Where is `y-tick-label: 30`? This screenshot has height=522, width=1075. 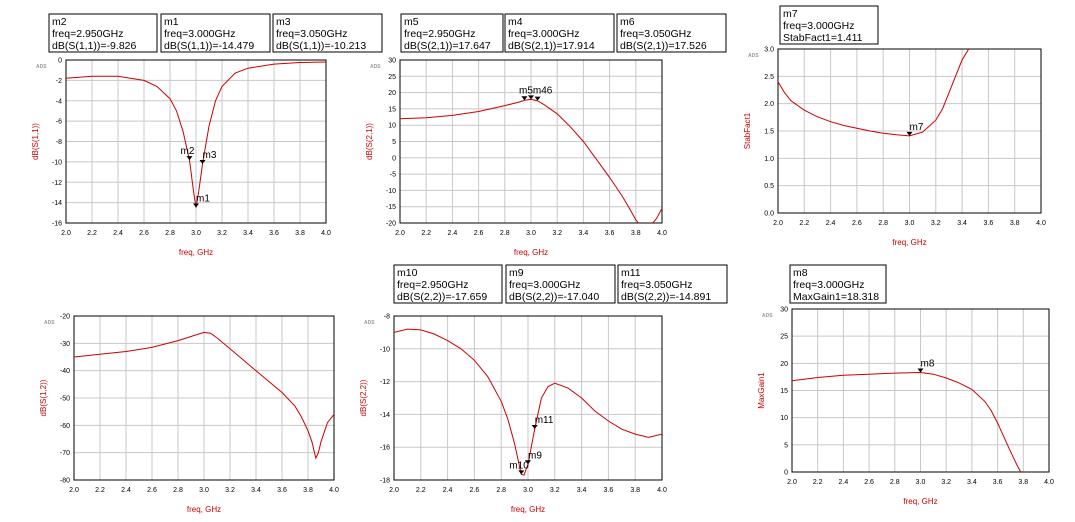
y-tick-label: 30 is located at coordinates (784, 310).